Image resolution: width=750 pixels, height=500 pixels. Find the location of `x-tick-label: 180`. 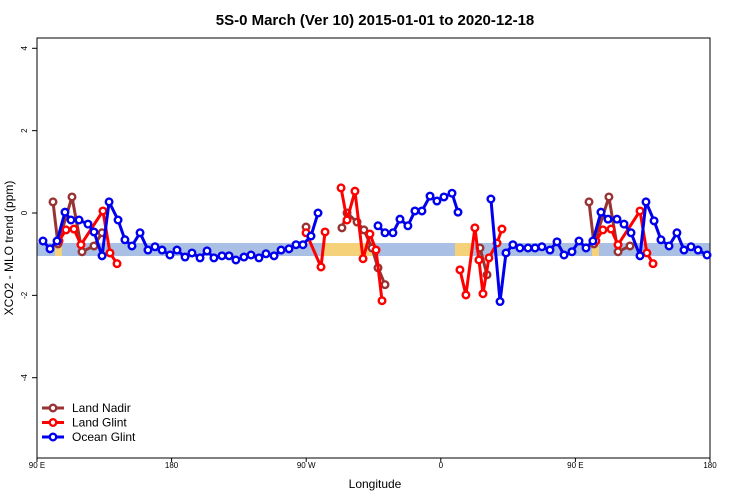

x-tick-label: 180 is located at coordinates (172, 465).